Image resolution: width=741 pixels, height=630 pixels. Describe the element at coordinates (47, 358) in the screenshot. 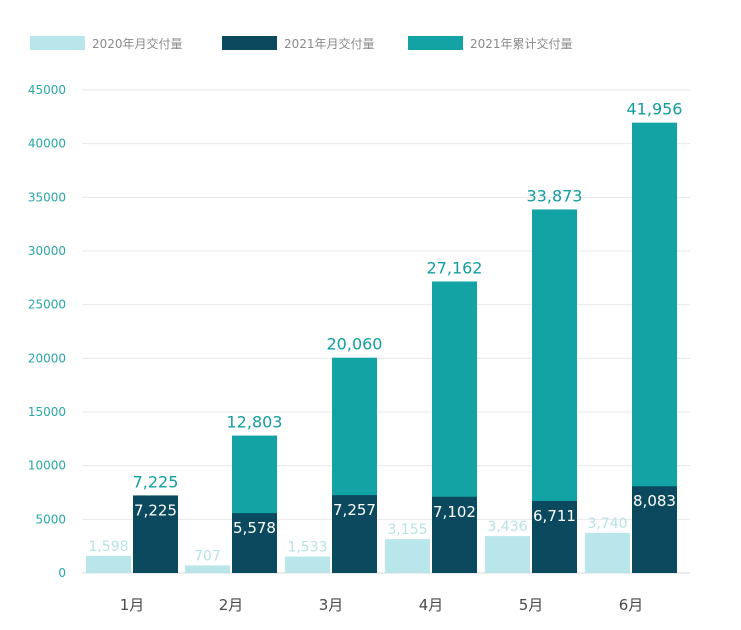

I see `y-tick-label-4: 20000` at that location.